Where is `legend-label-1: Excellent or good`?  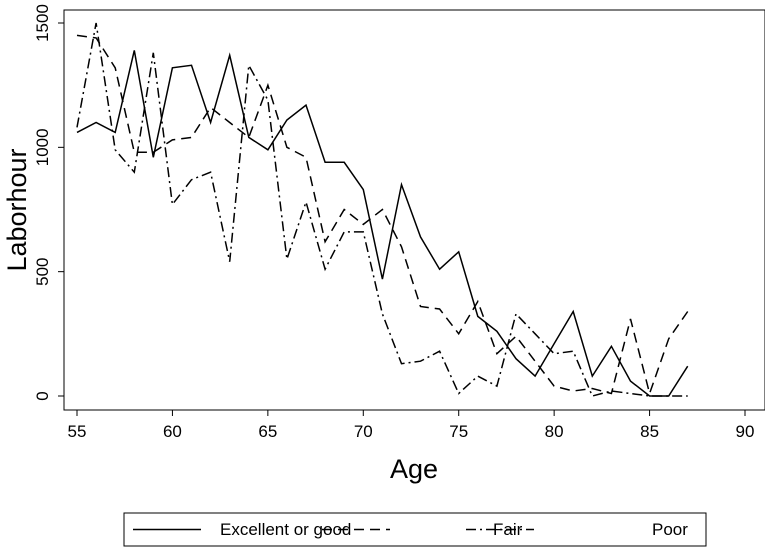 legend-label-1: Excellent or good is located at coordinates (285, 529).